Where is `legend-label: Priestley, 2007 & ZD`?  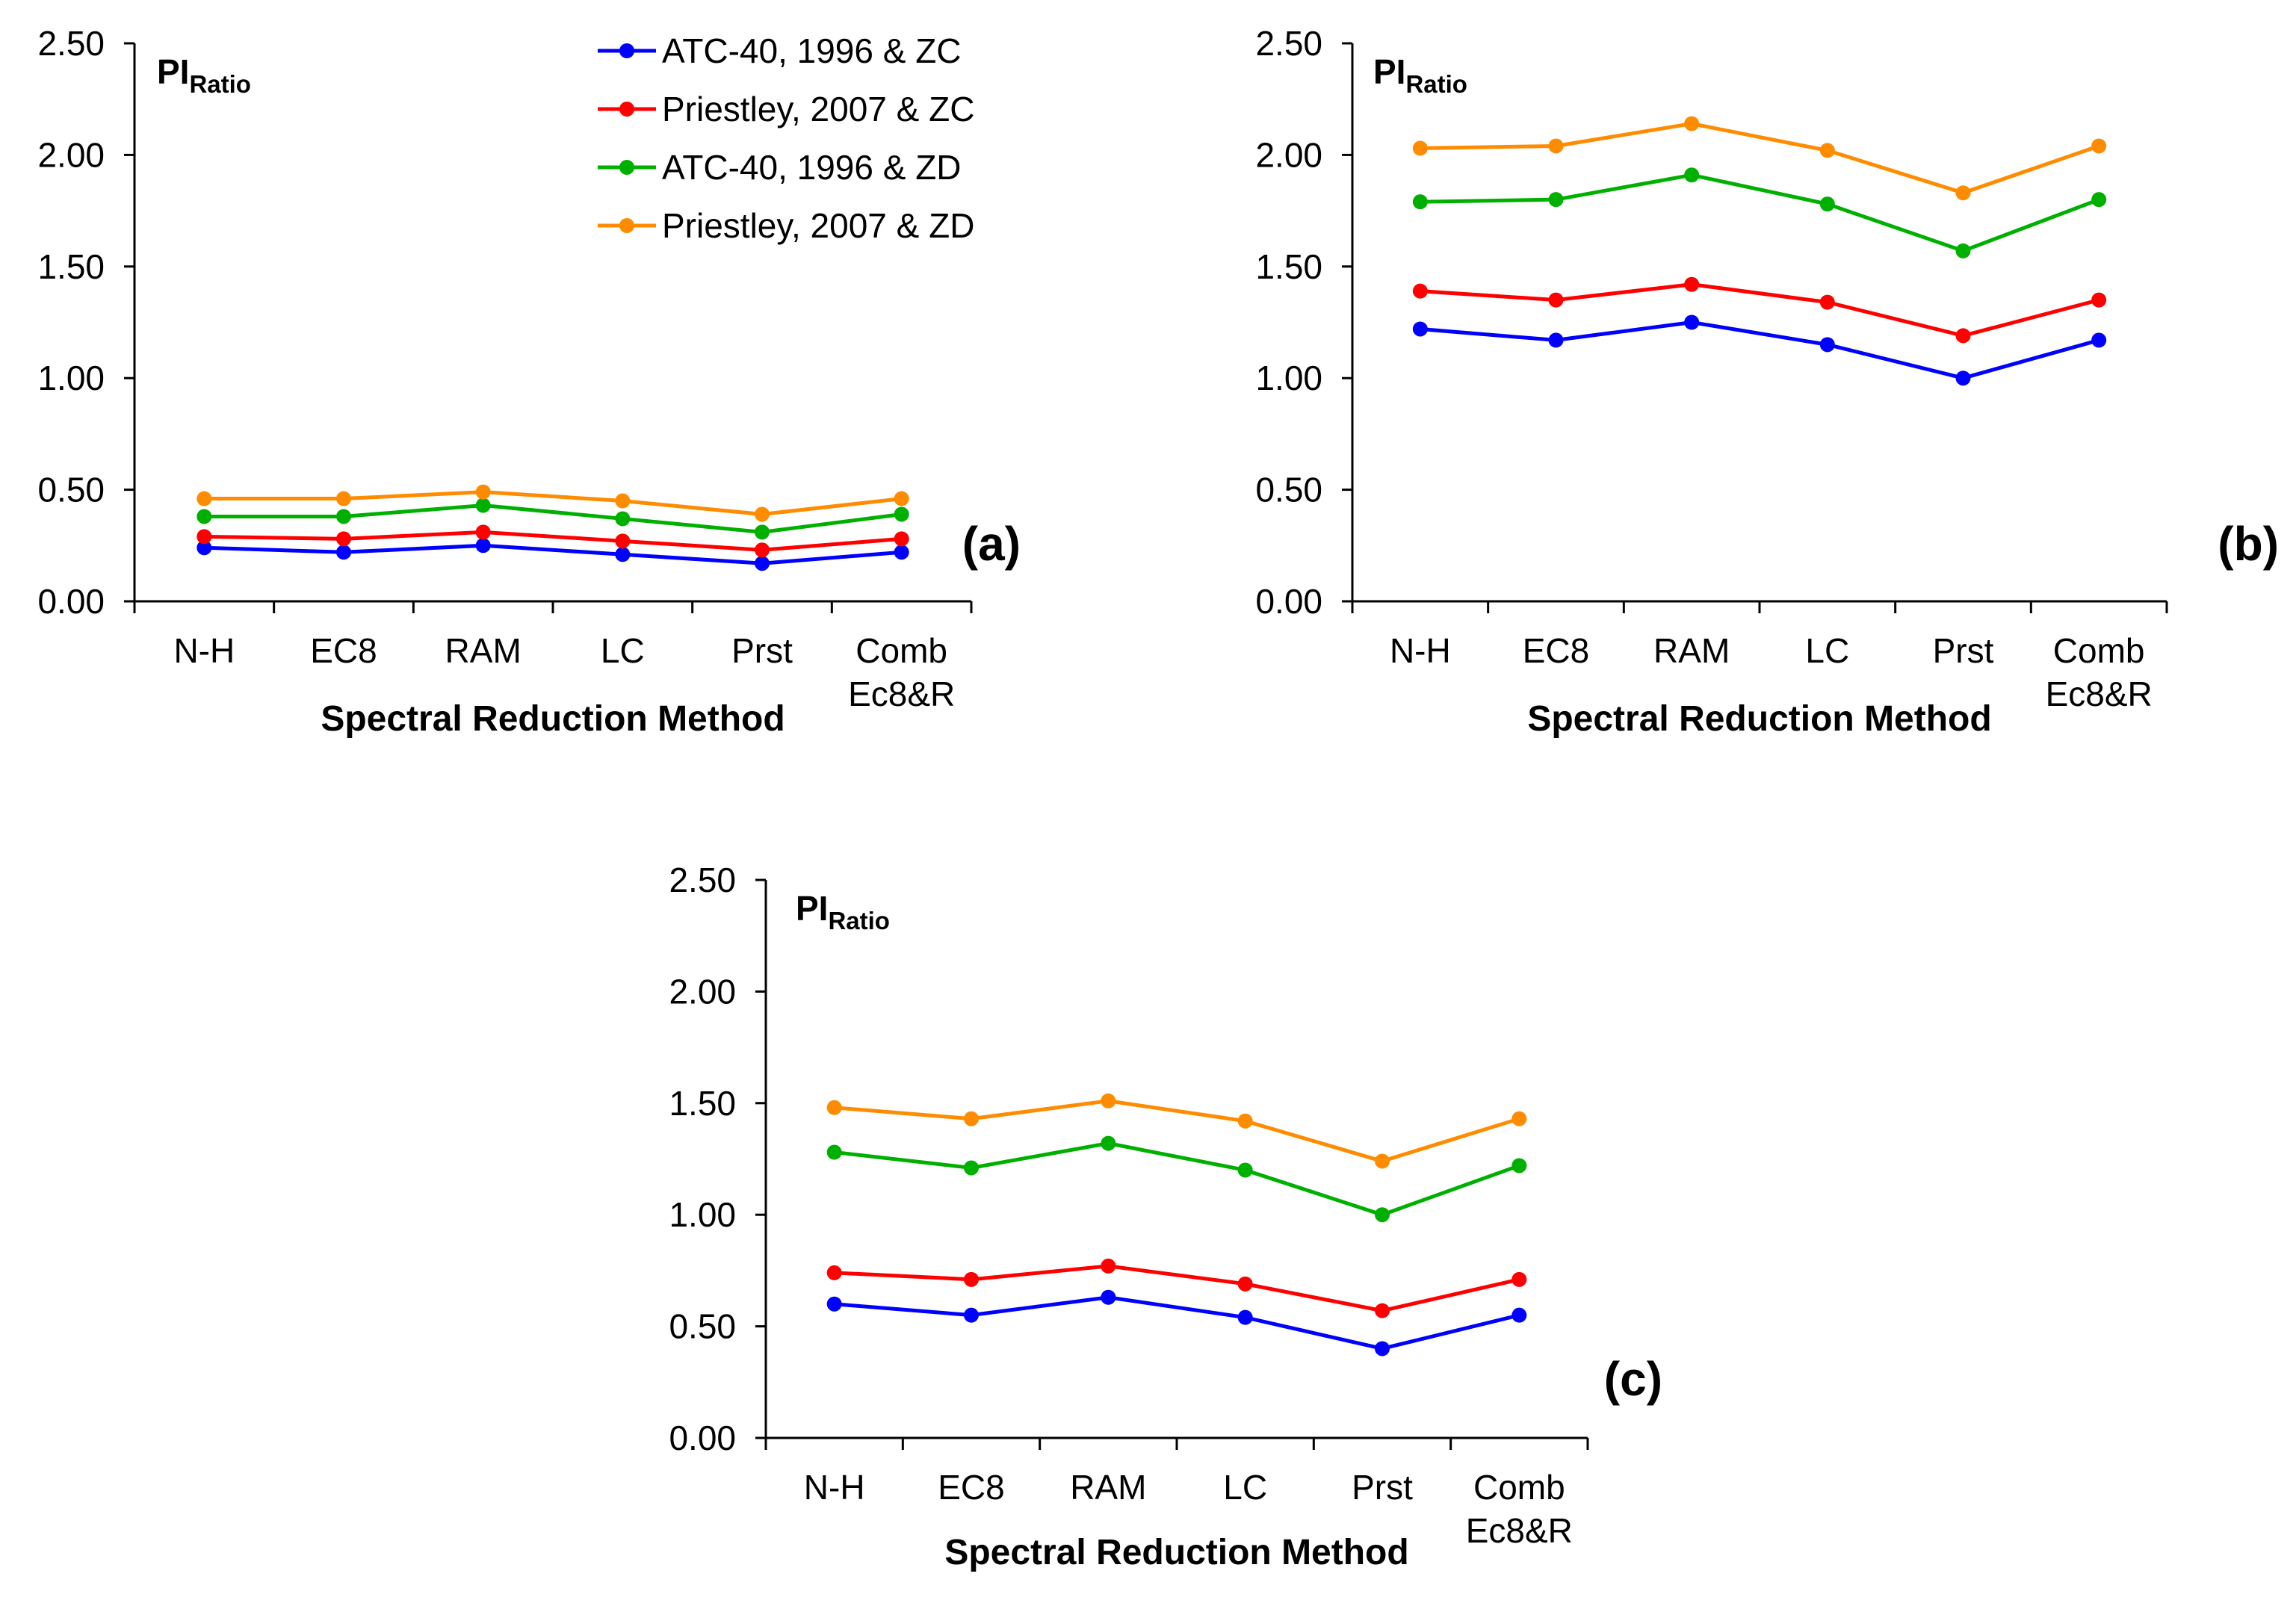
legend-label: Priestley, 2007 & ZD is located at coordinates (818, 225).